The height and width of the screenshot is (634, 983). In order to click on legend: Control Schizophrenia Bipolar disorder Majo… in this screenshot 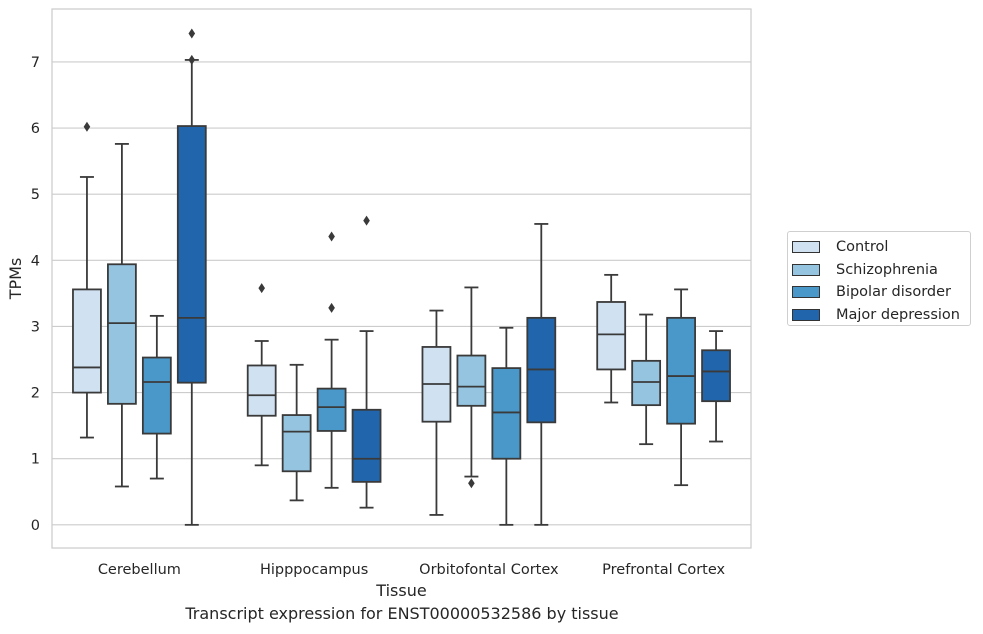, I will do `click(879, 278)`.